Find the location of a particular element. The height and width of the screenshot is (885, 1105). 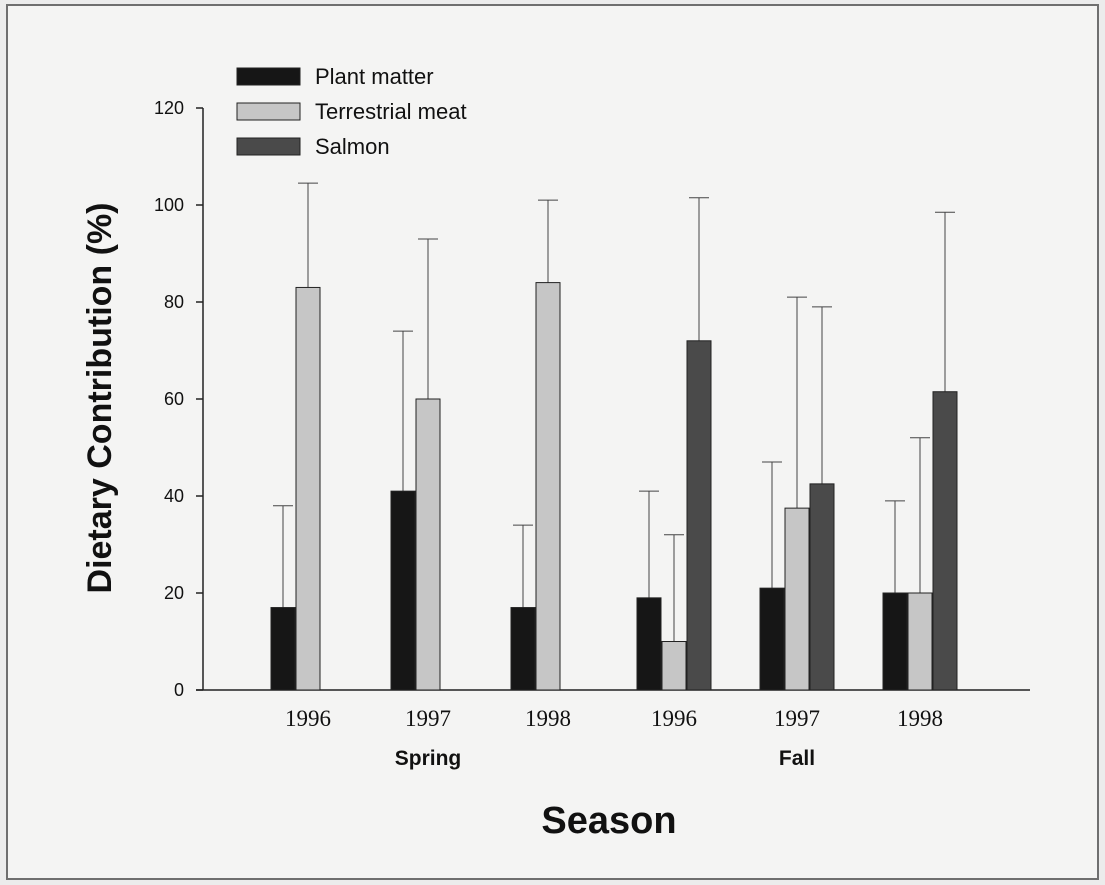

y-tick-label: 0 is located at coordinates (179, 690).